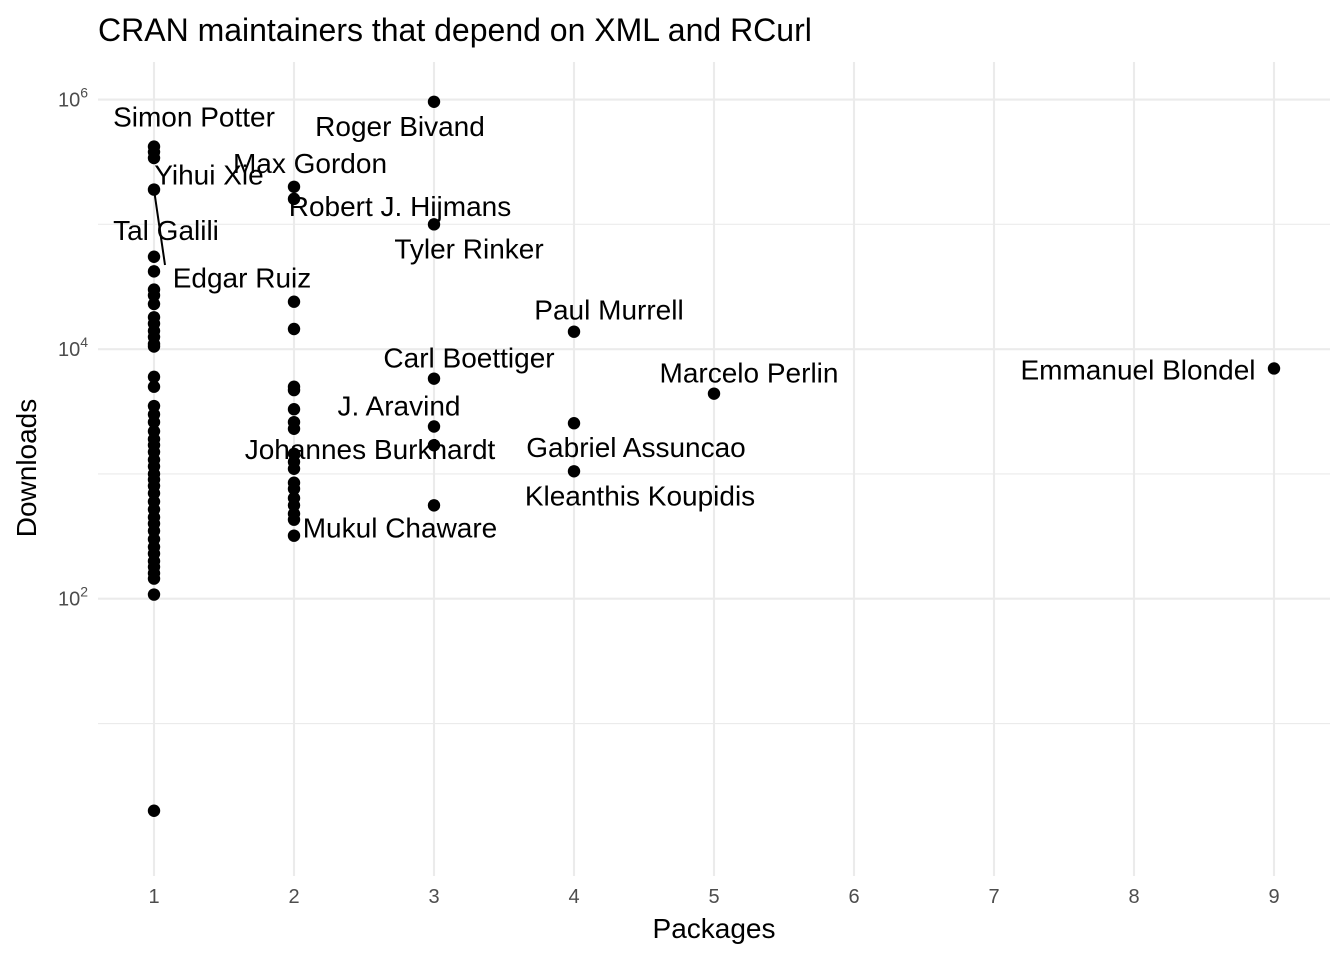 The height and width of the screenshot is (960, 1344). I want to click on x-tick-label: 7, so click(993, 897).